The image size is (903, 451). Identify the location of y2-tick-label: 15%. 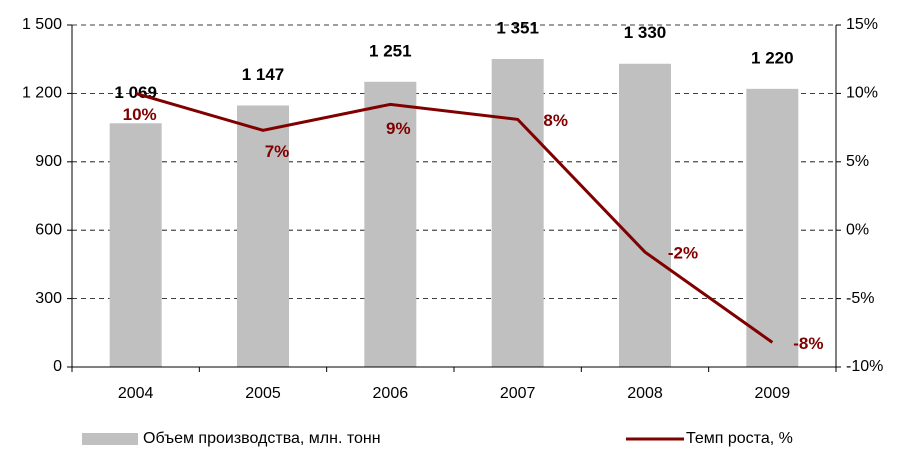
(862, 24).